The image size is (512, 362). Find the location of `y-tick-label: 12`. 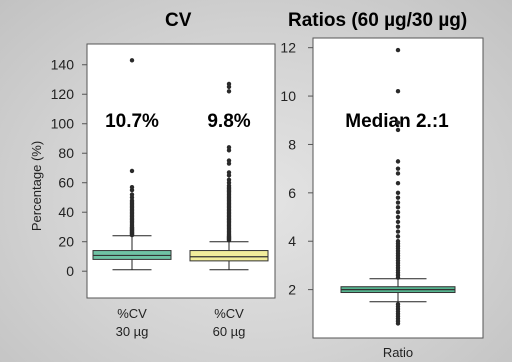

y-tick-label: 12 is located at coordinates (288, 48).